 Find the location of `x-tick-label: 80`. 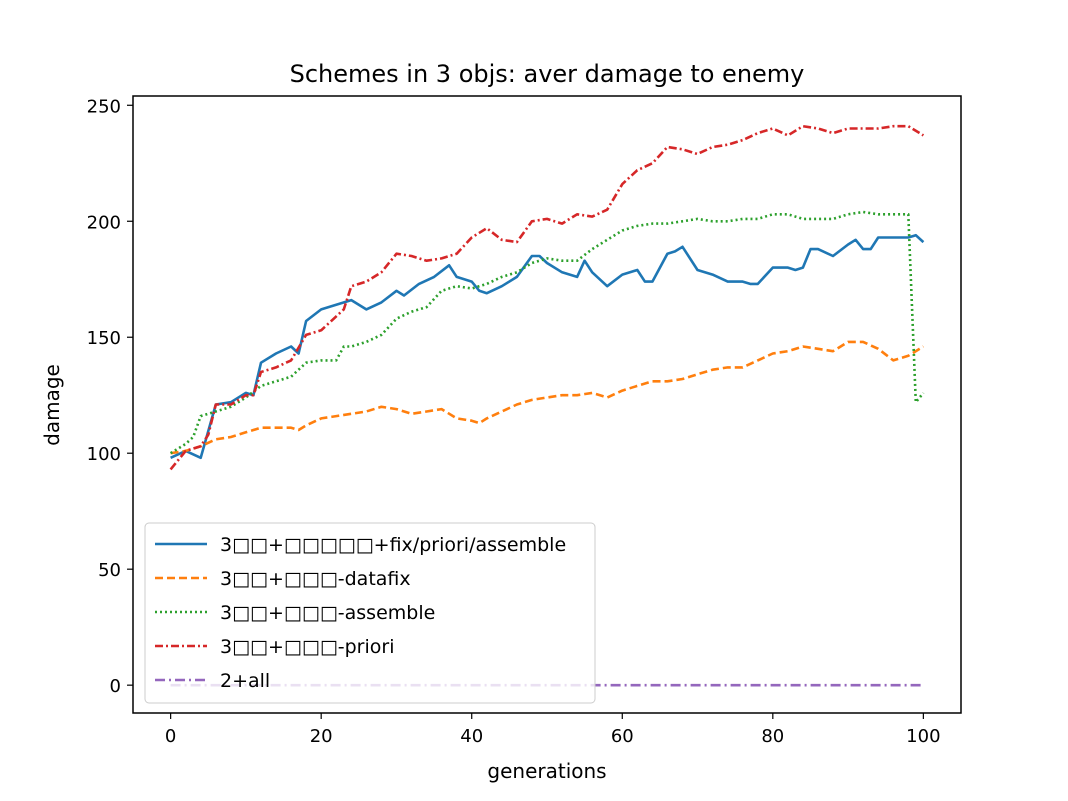

x-tick-label: 80 is located at coordinates (772, 736).